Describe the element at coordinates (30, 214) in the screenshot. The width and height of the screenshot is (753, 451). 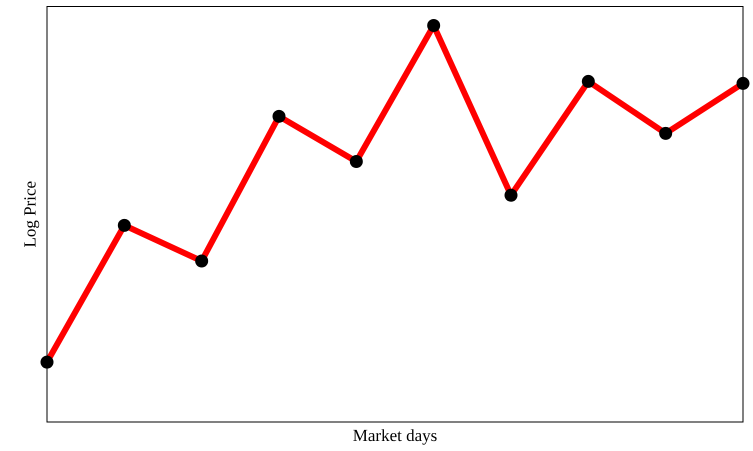
I see `y-axis-title: Log Price` at that location.